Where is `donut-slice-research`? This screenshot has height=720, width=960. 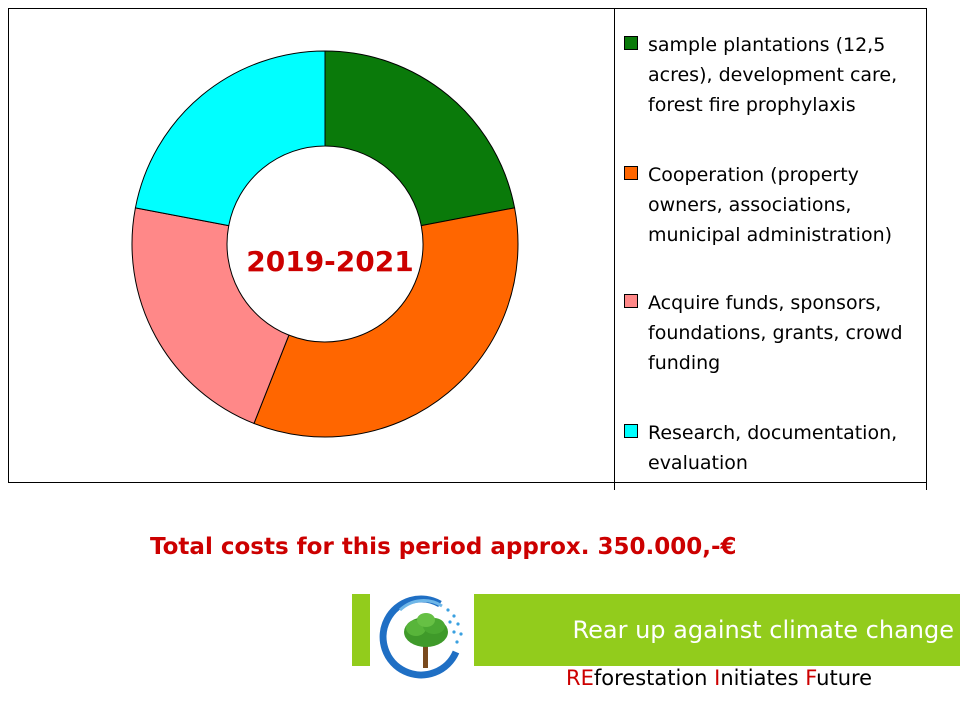 donut-slice-research is located at coordinates (230, 138).